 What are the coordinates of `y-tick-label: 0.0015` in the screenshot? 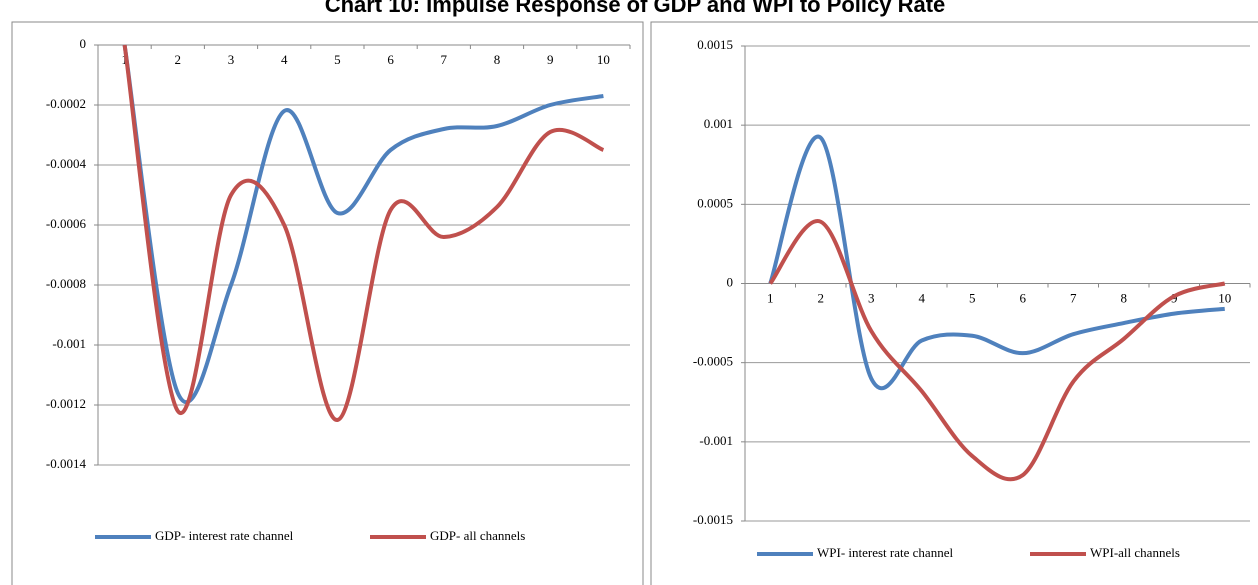 It's located at (715, 44).